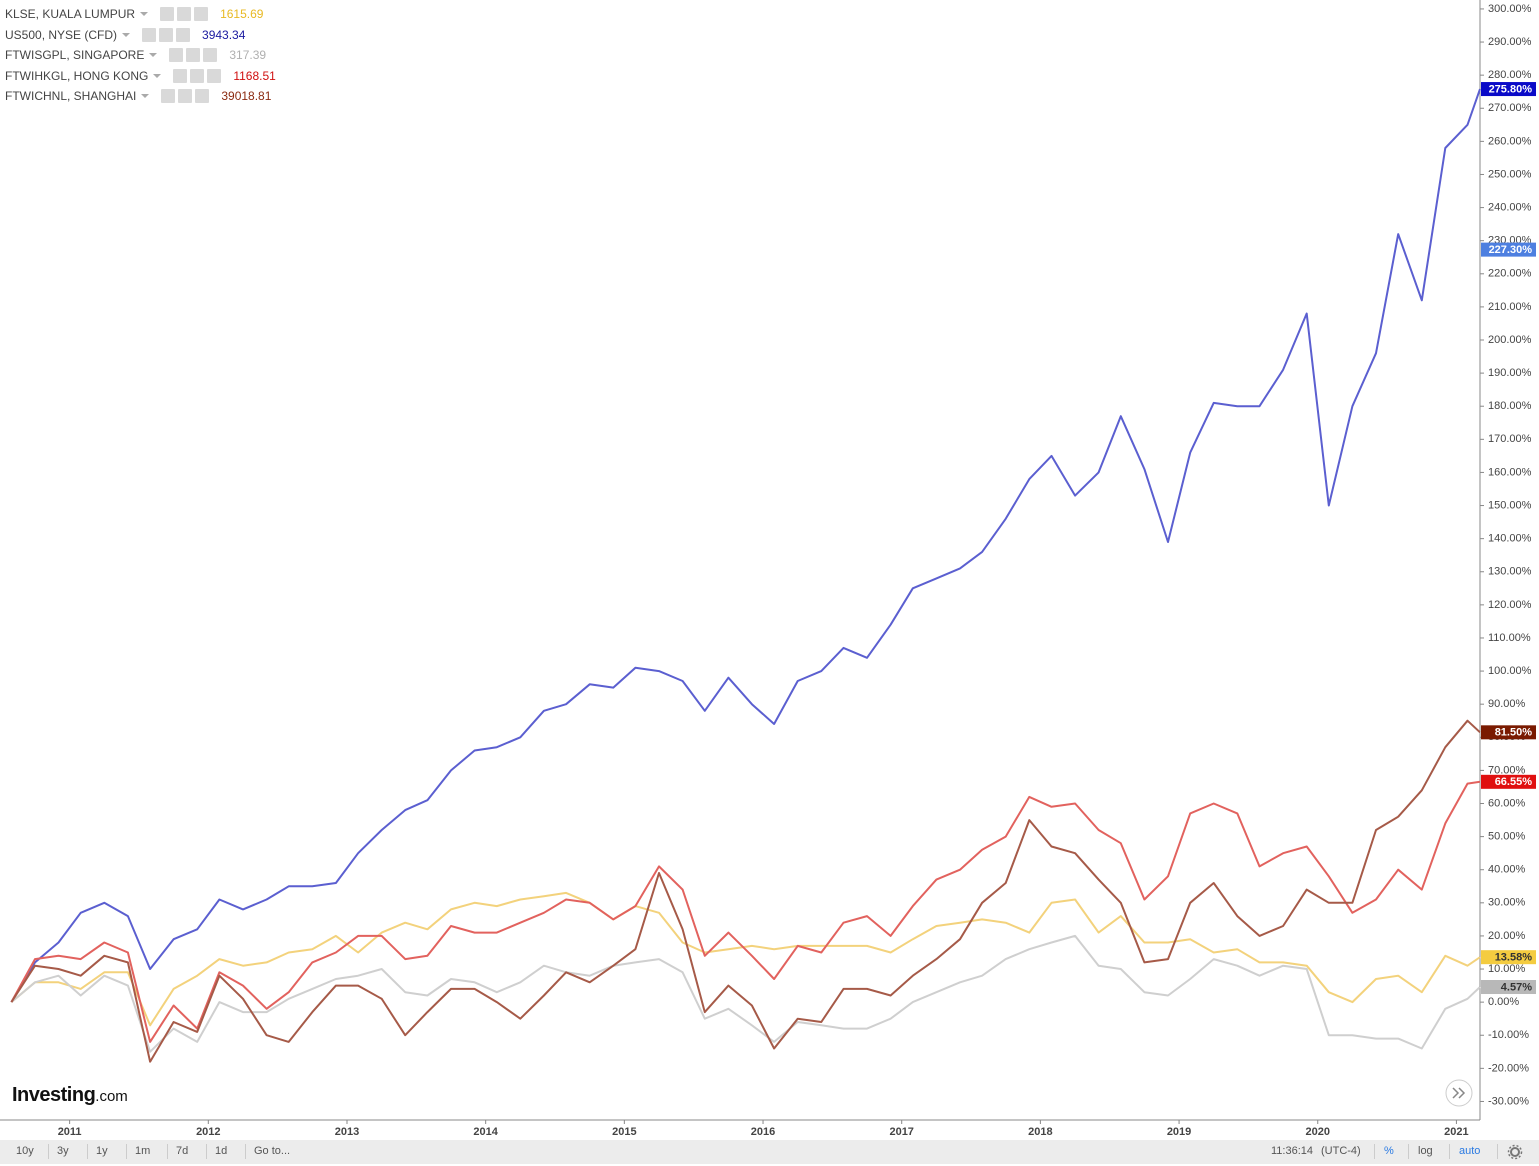 The height and width of the screenshot is (1166, 1539). Describe the element at coordinates (1510, 539) in the screenshot. I see `y-tick-label: 140.00%` at that location.